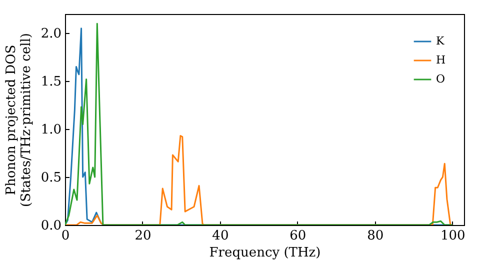 The image size is (500, 280). I want to click on y-tick-label: 1.5, so click(51, 82).